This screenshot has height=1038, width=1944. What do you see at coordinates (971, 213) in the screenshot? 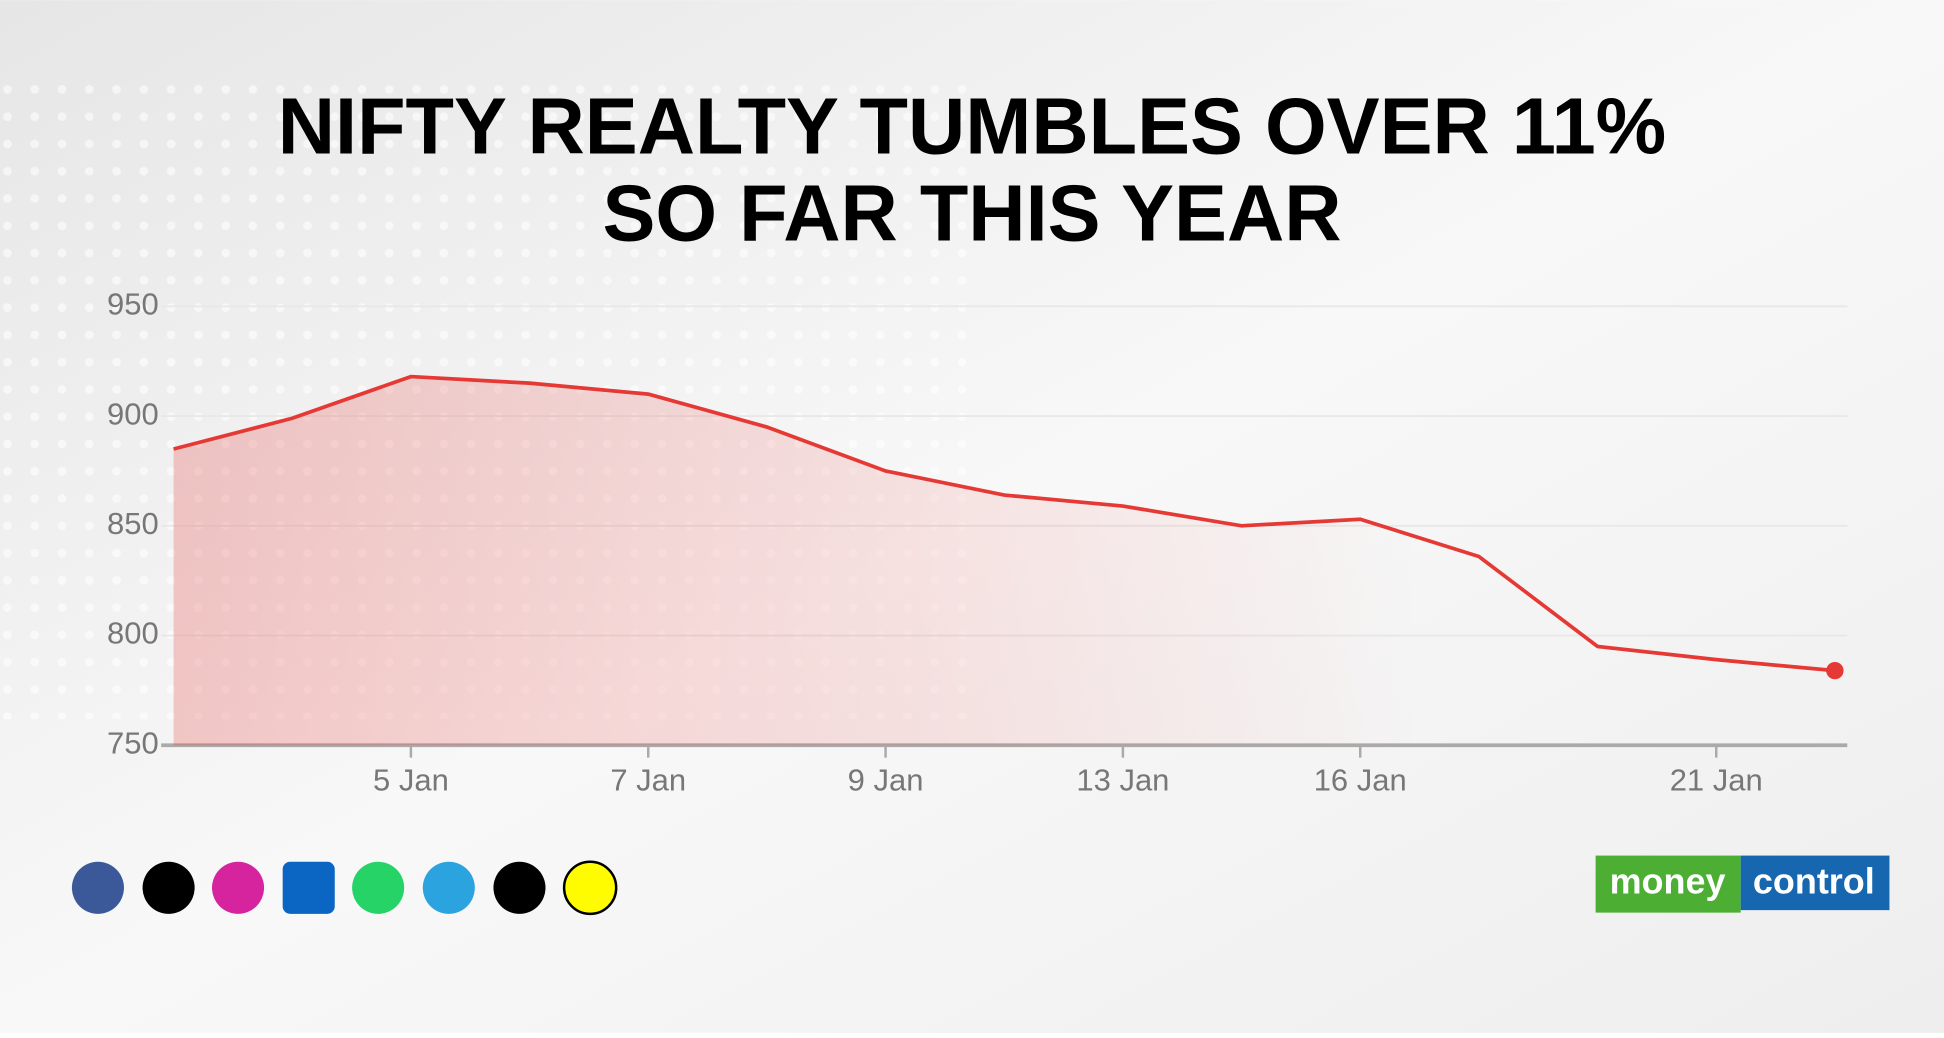
I see `chart-title: SO FAR THIS YEAR` at bounding box center [971, 213].